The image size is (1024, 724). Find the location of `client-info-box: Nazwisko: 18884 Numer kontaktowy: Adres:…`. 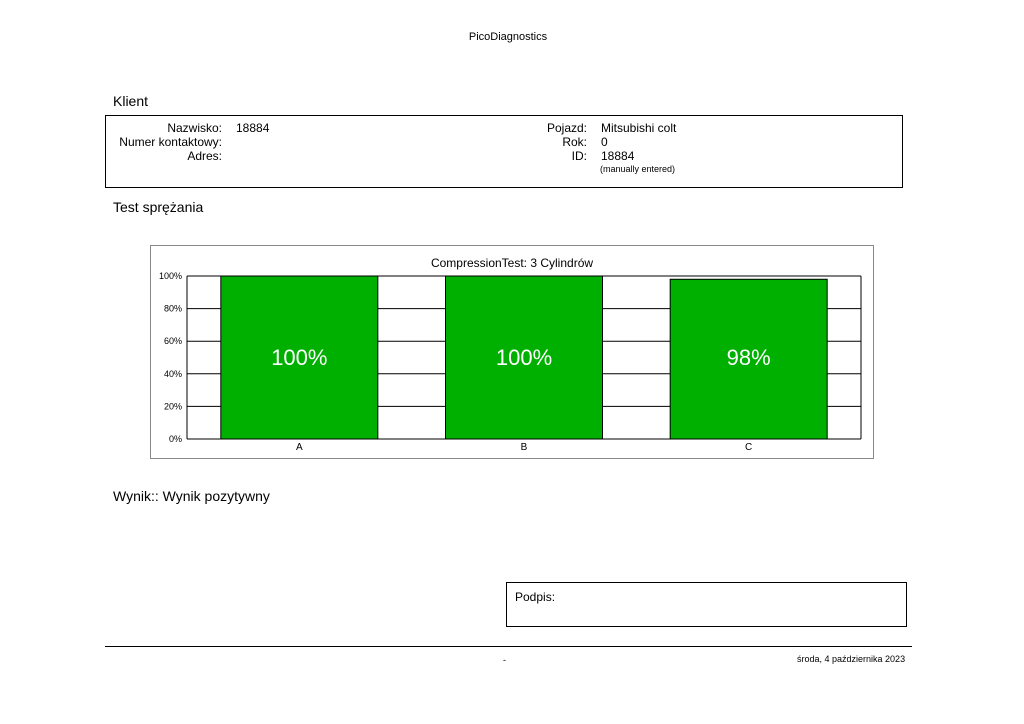

client-info-box: Nazwisko: 18884 Numer kontaktowy: Adres:… is located at coordinates (504, 151).